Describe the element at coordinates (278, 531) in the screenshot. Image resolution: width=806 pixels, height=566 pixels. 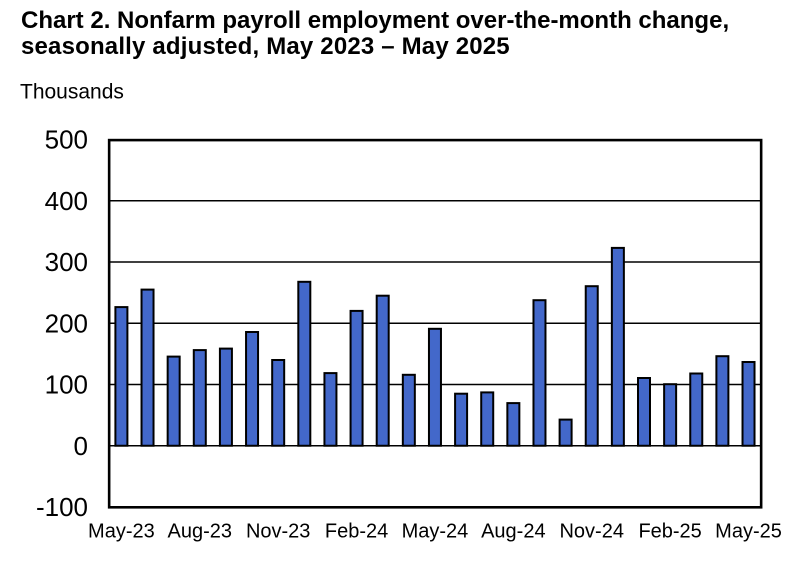
I see `svg-text: Nov-23` at that location.